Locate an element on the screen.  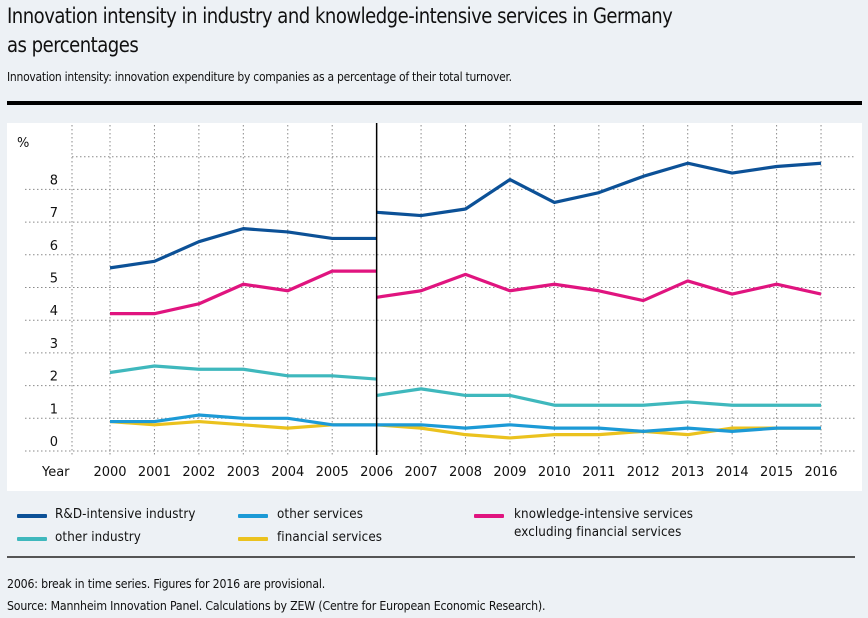
y-tick-label: 8 is located at coordinates (54, 180).